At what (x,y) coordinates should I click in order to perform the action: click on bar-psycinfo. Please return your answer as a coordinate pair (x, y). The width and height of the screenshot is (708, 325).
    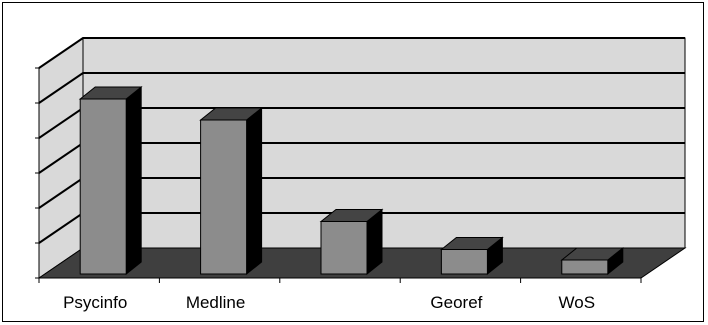
    Looking at the image, I should click on (110, 180).